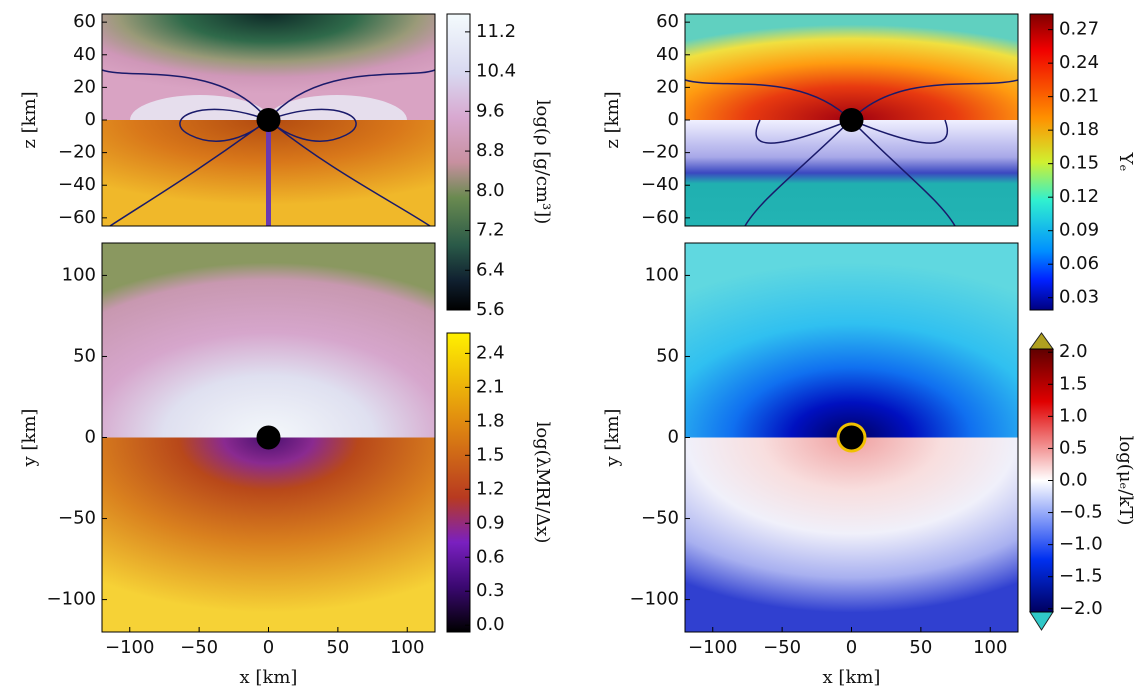  I want to click on colorbar-tick-label: 2.4, so click(490, 352).